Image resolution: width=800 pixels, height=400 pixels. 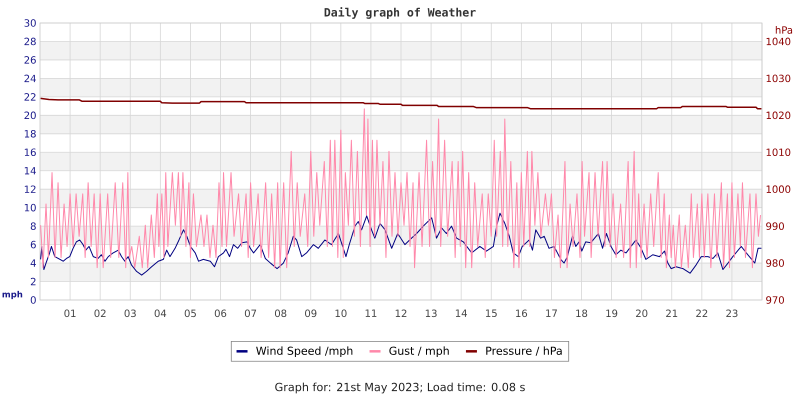 What do you see at coordinates (612, 314) in the screenshot?
I see `x-tick-label: 19` at bounding box center [612, 314].